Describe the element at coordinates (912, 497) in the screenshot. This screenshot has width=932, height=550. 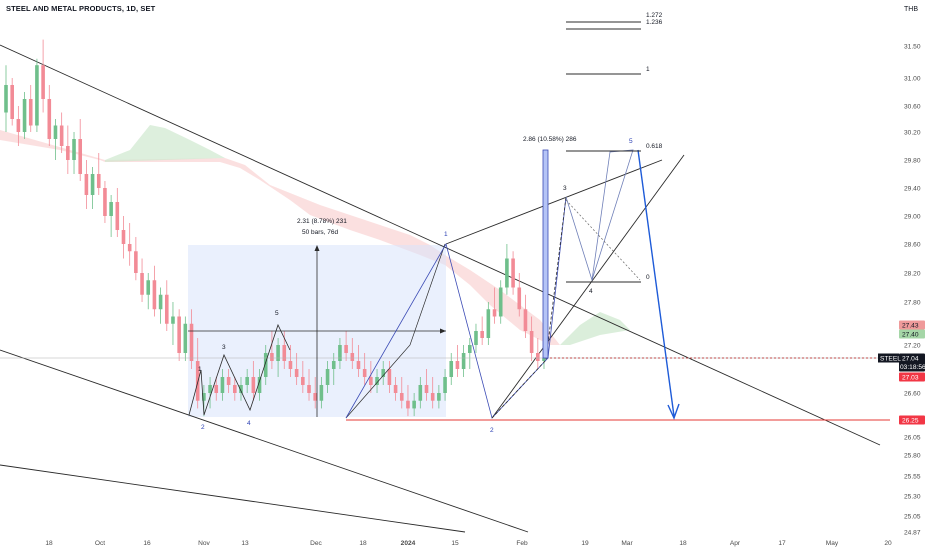
I see `price-tick-label: 25.30` at that location.